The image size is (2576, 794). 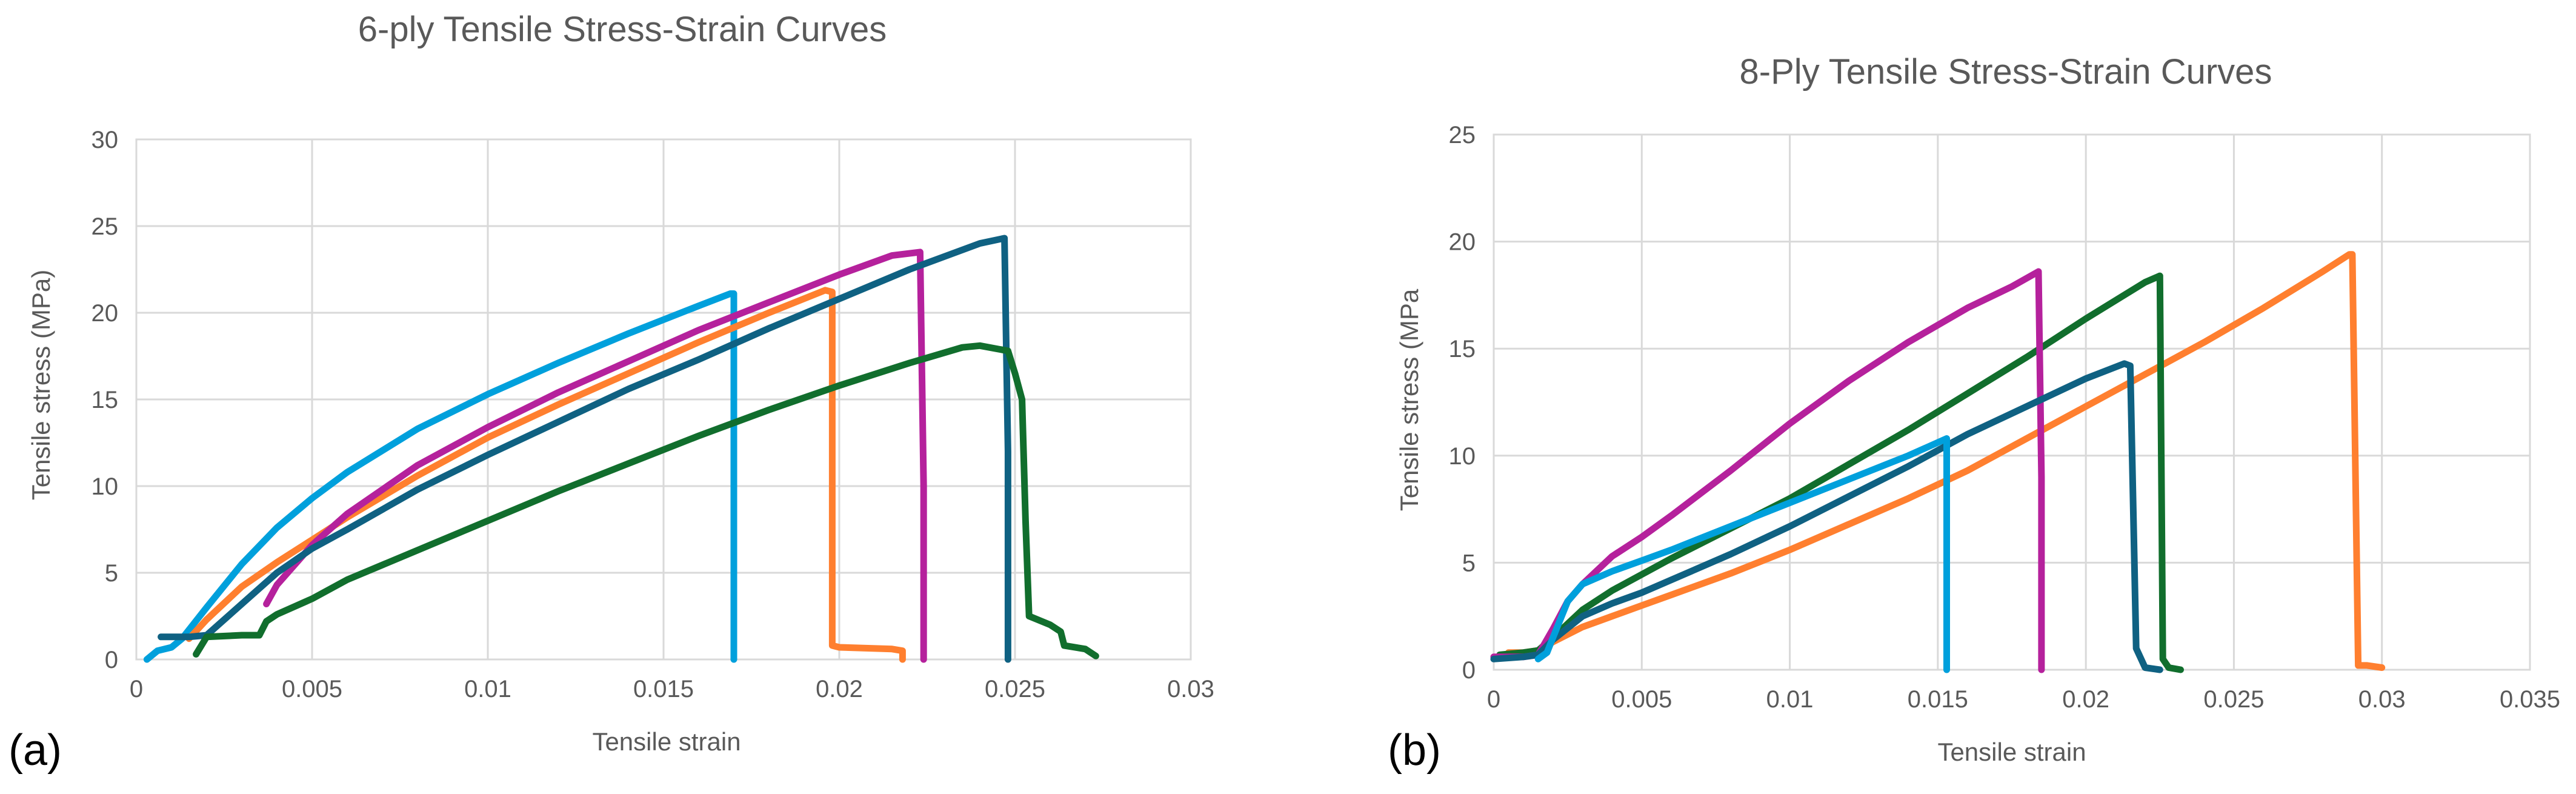 What do you see at coordinates (41, 385) in the screenshot?
I see `y-axis-label: Tensile stress (MPa)` at bounding box center [41, 385].